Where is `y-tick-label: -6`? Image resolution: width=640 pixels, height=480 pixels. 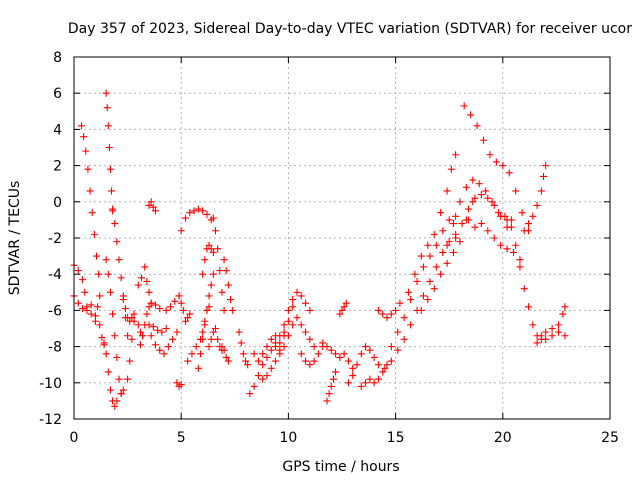 y-tick-label: -6 is located at coordinates (55, 311).